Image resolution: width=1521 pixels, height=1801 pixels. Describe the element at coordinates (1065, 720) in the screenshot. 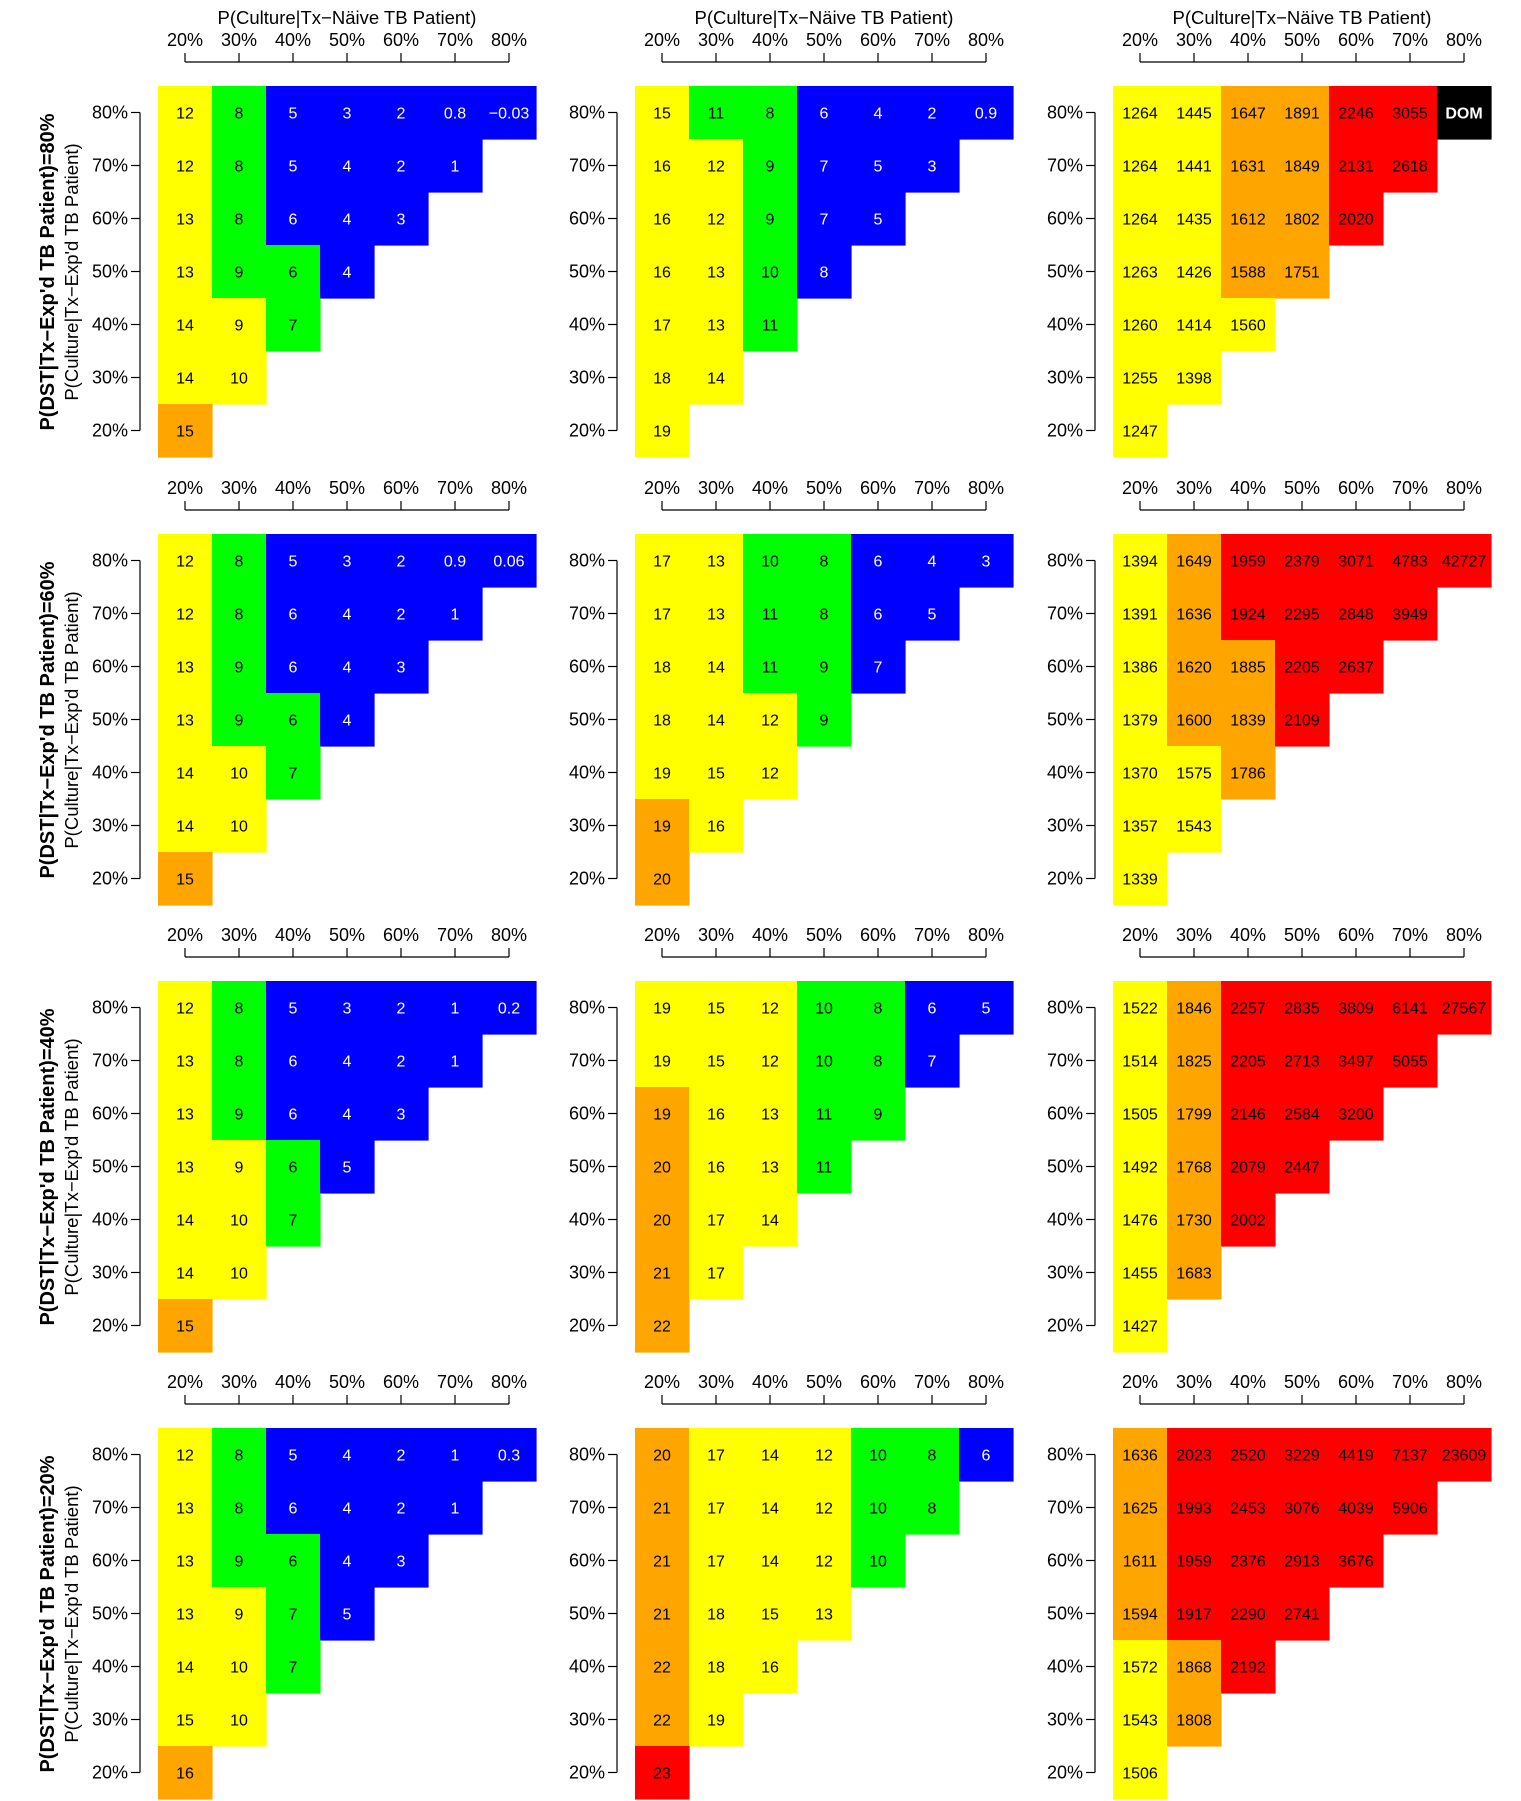

I see `y-tick-label: 50%` at that location.